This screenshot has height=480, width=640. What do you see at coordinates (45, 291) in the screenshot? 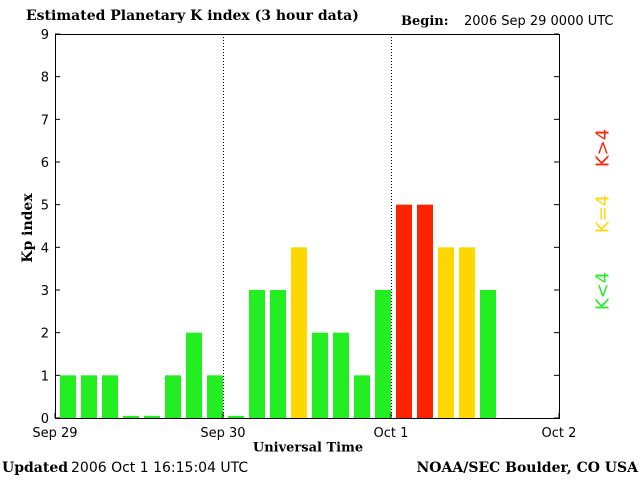
I see `y-tick-label: 3` at bounding box center [45, 291].